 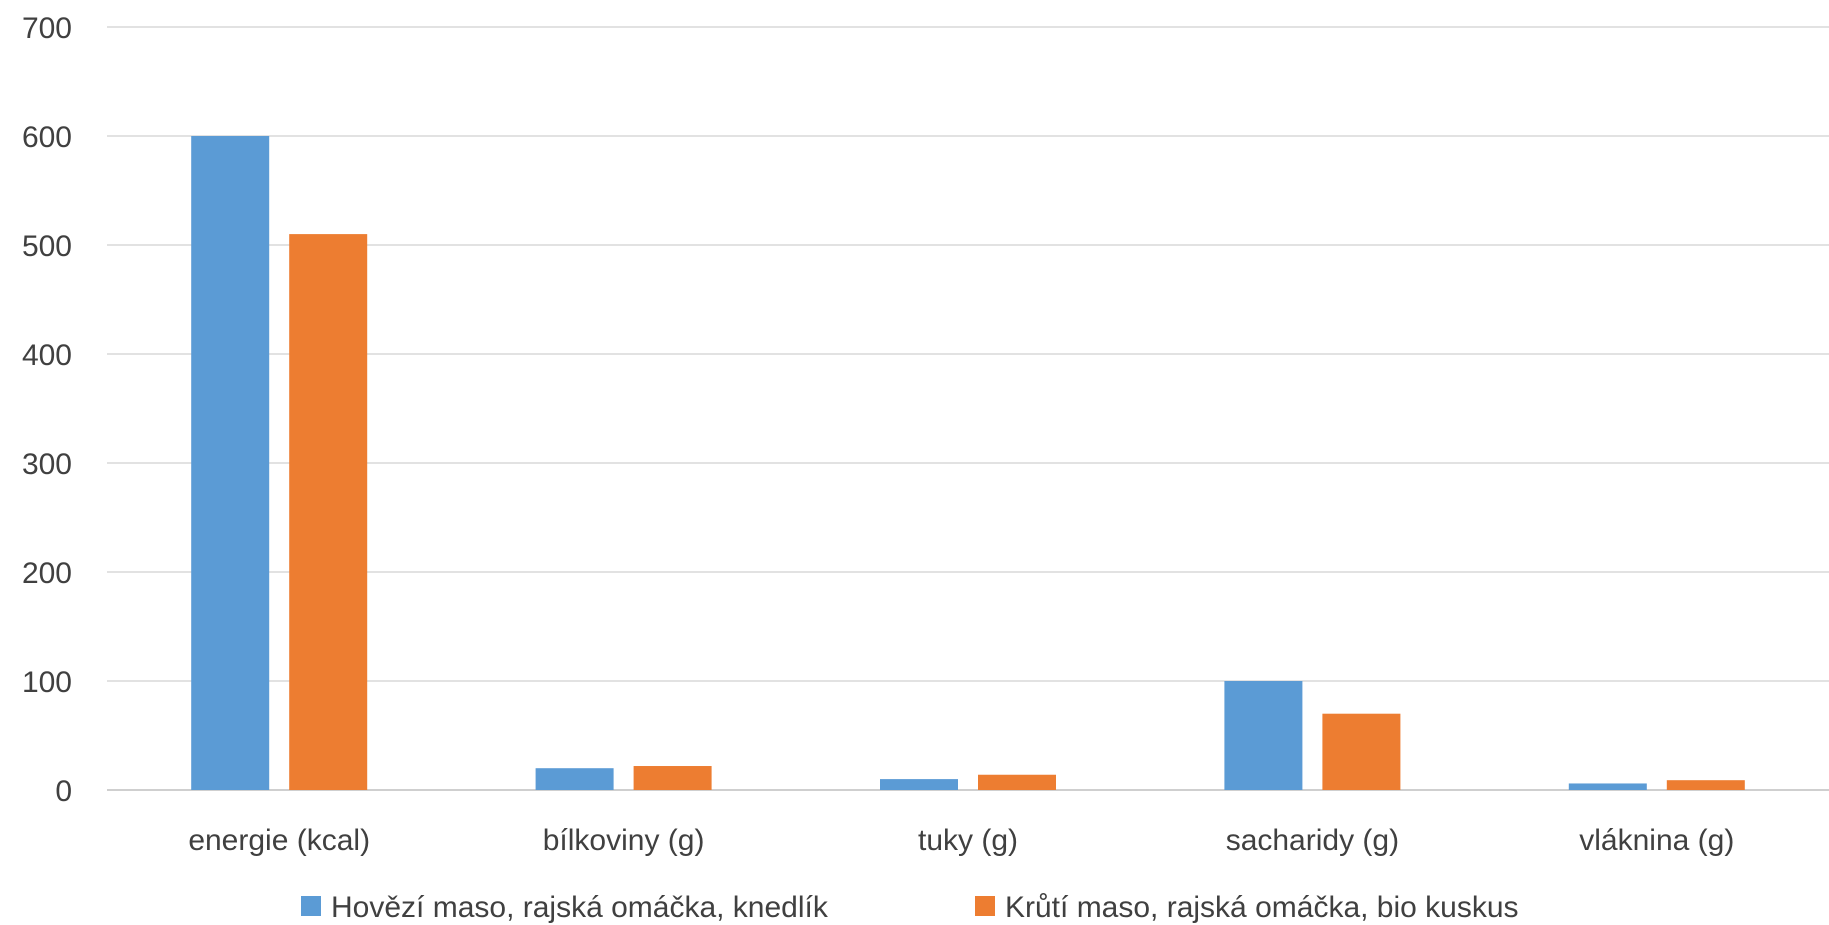 I want to click on y-tick-label-0: 0, so click(x=63, y=791).